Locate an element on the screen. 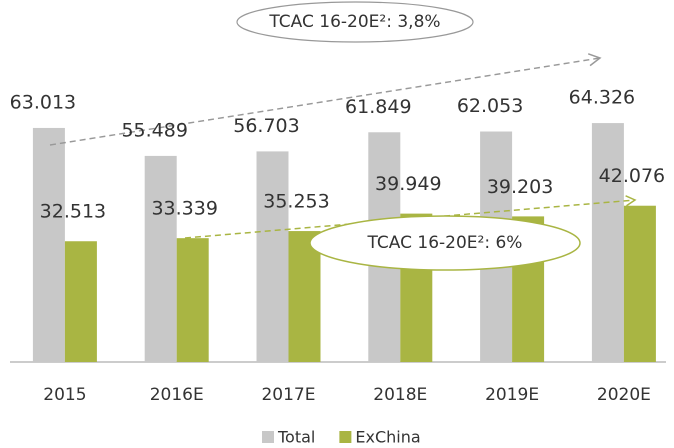 The width and height of the screenshot is (674, 448). value-label: 56.703 is located at coordinates (266, 126).